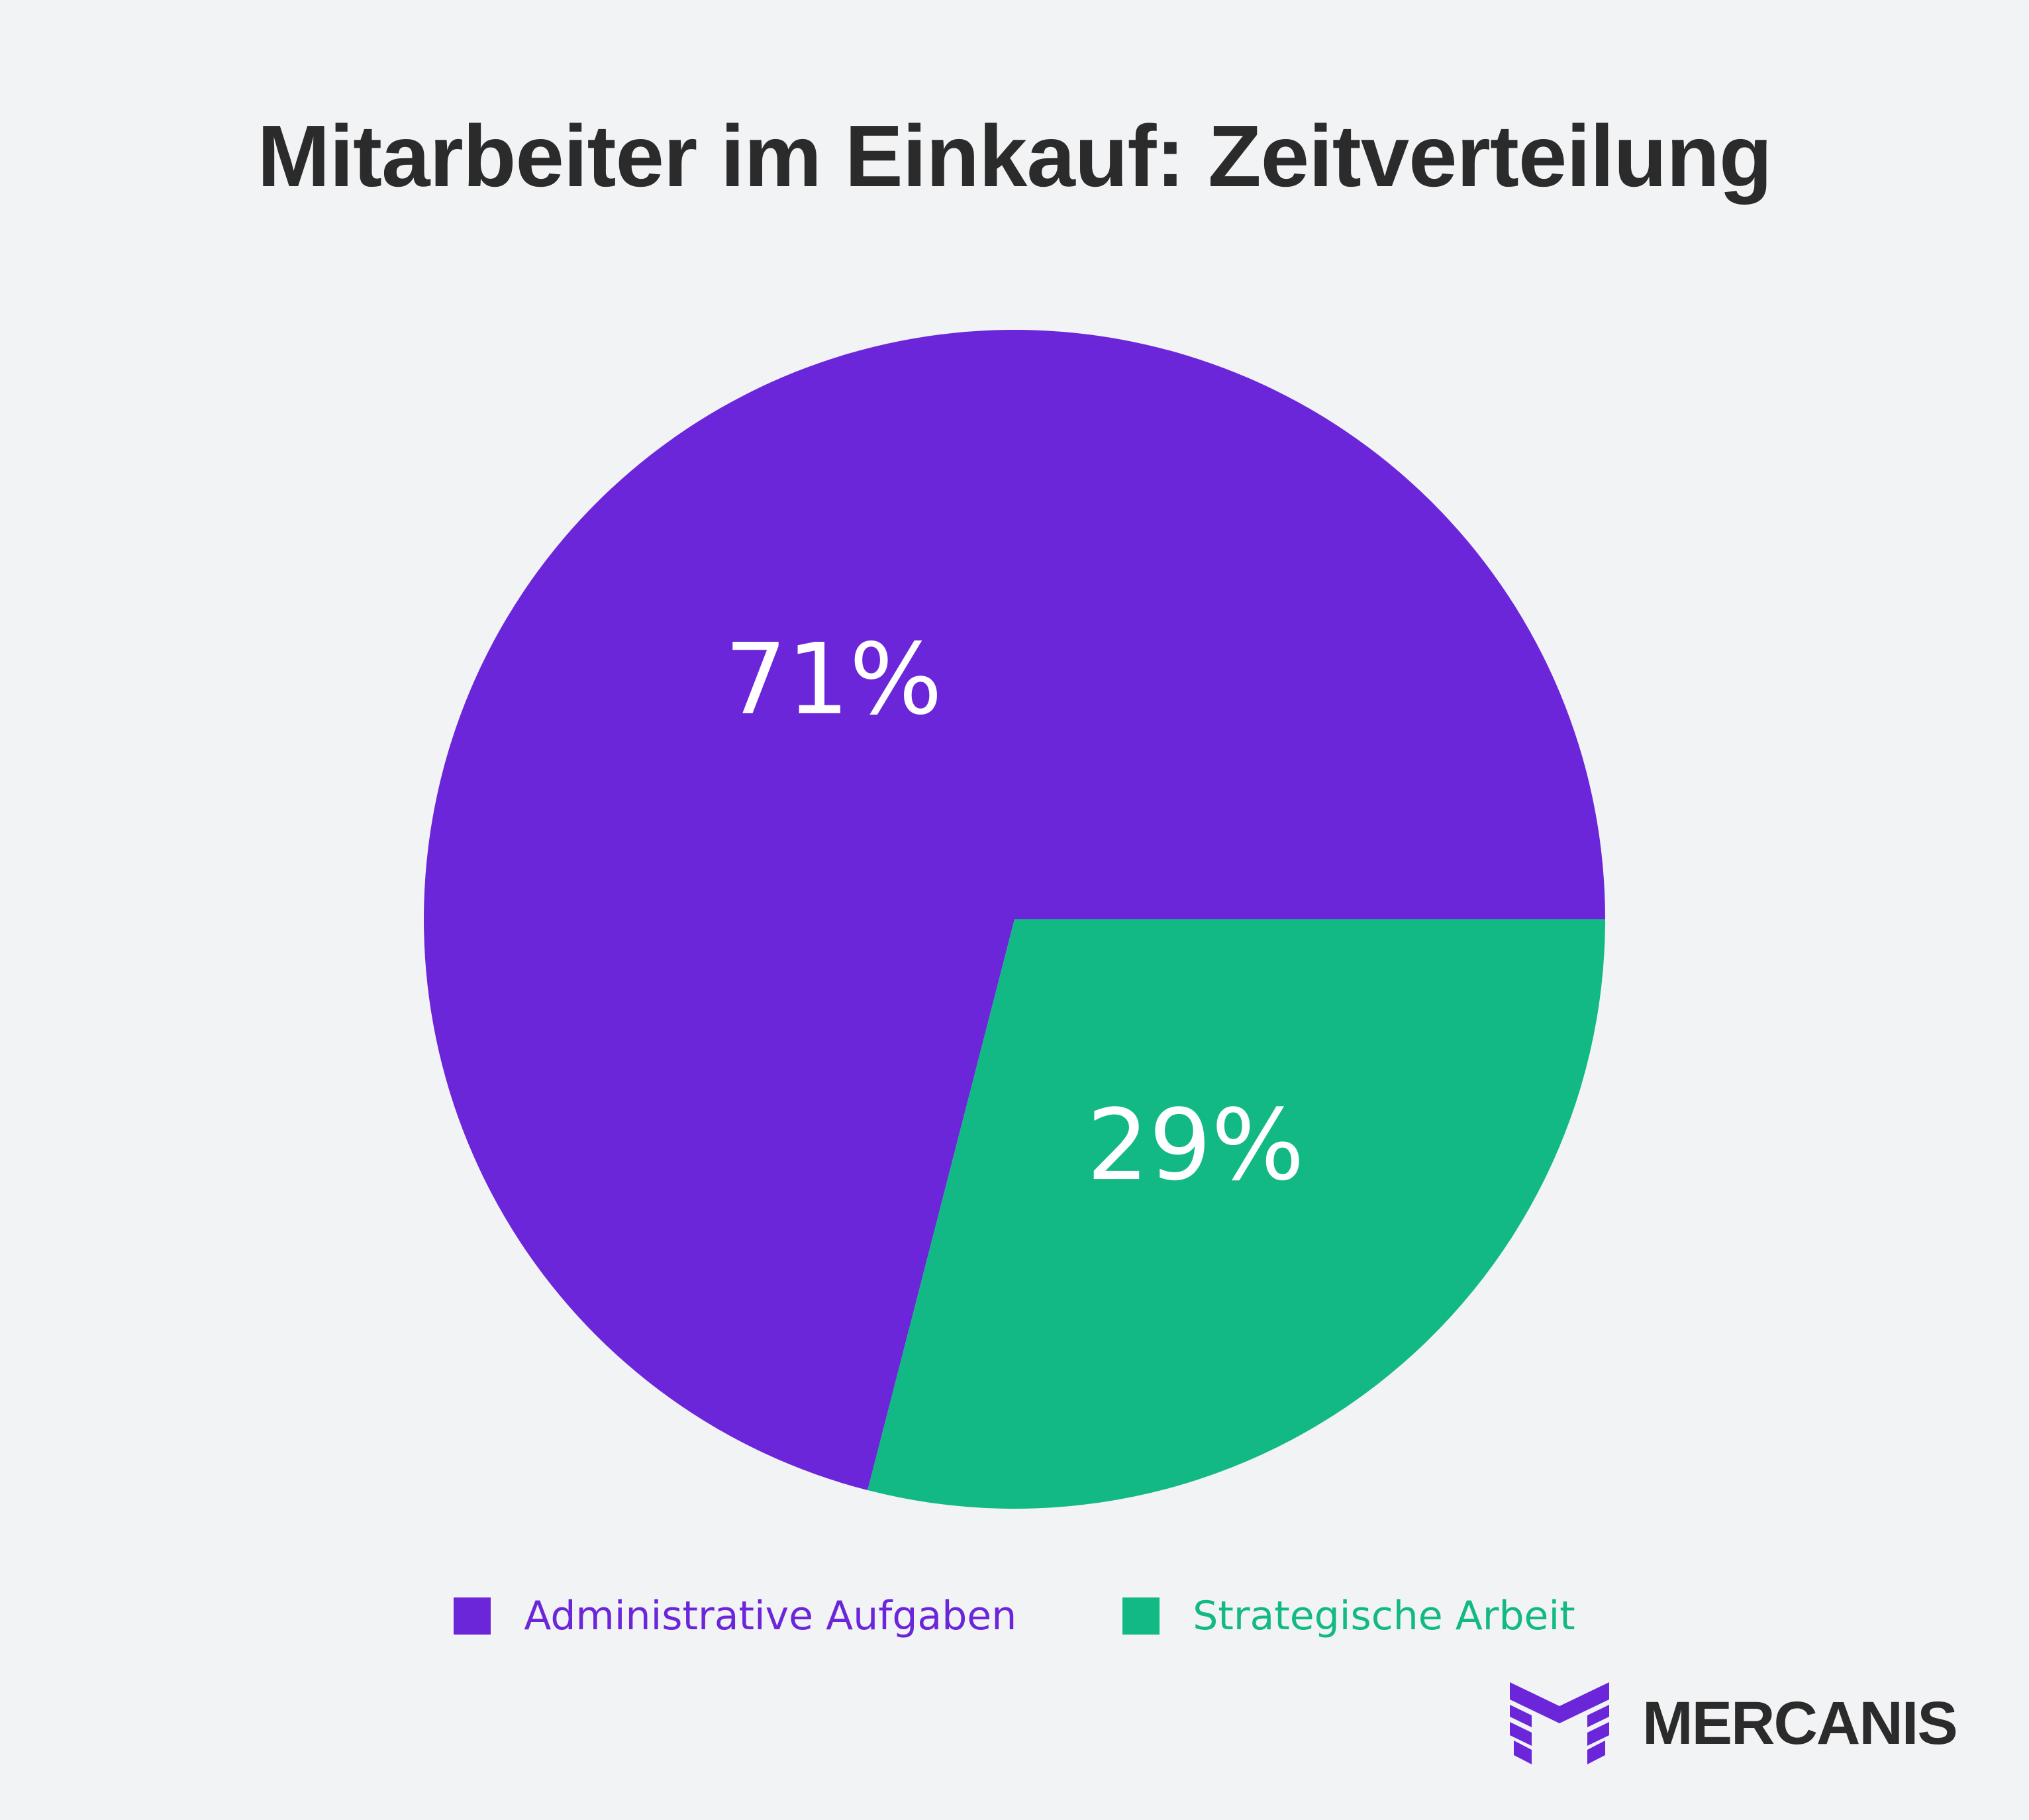  Describe the element at coordinates (473, 1616) in the screenshot. I see `legend-swatch-administrative` at that location.